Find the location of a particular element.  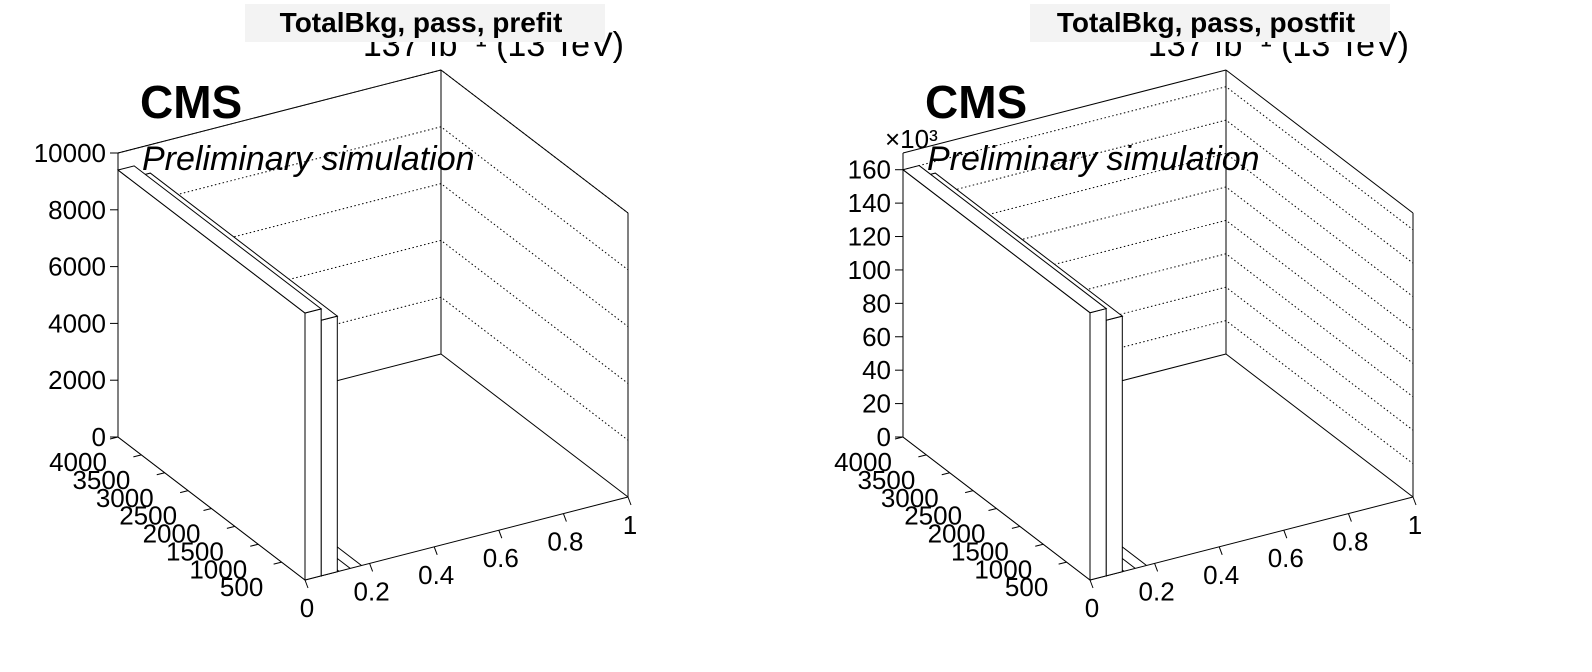

z-multiplier: ×10³ is located at coordinates (911, 139).